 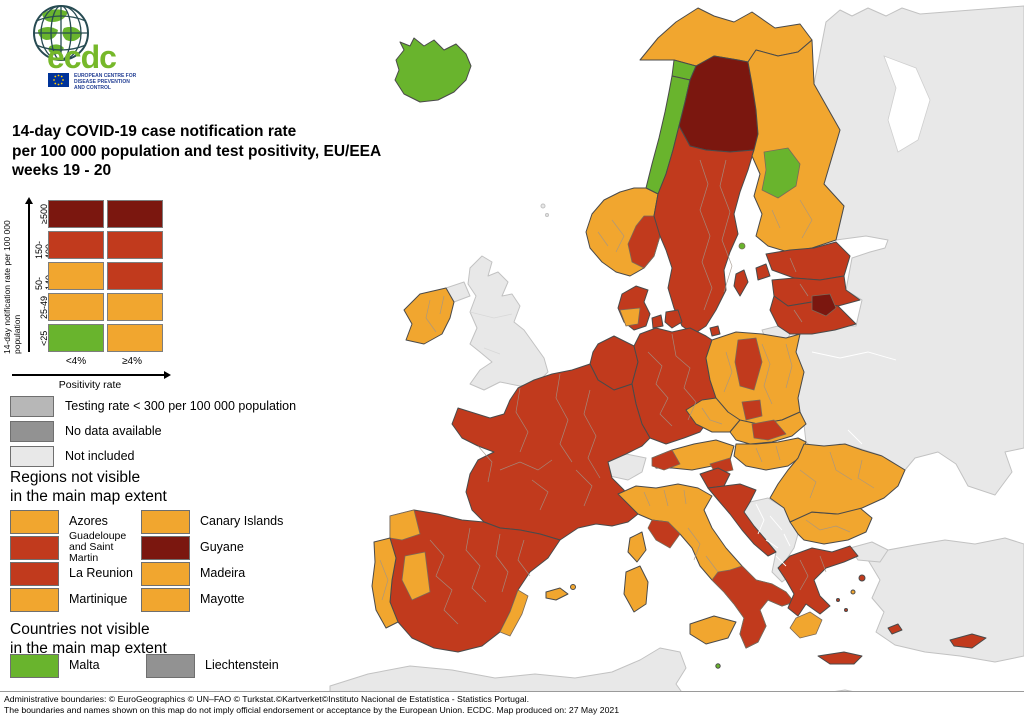 I want to click on region-finland, so click(x=796, y=146).